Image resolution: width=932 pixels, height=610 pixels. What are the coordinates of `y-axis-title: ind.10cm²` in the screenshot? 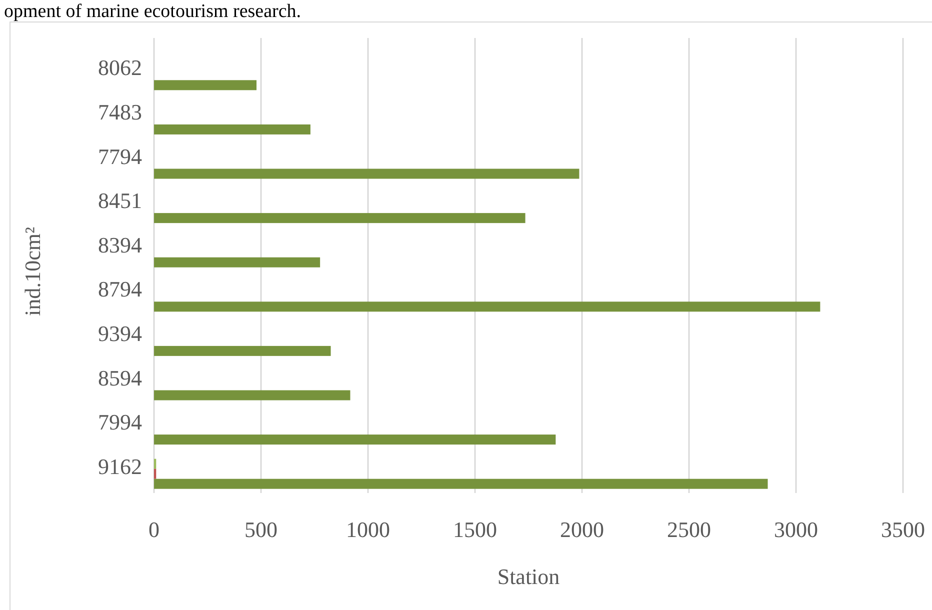 It's located at (32, 271).